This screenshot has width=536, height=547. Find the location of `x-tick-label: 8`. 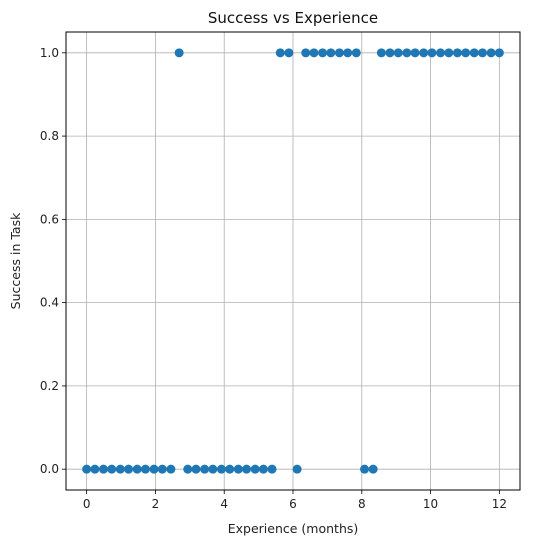

x-tick-label: 8 is located at coordinates (362, 504).